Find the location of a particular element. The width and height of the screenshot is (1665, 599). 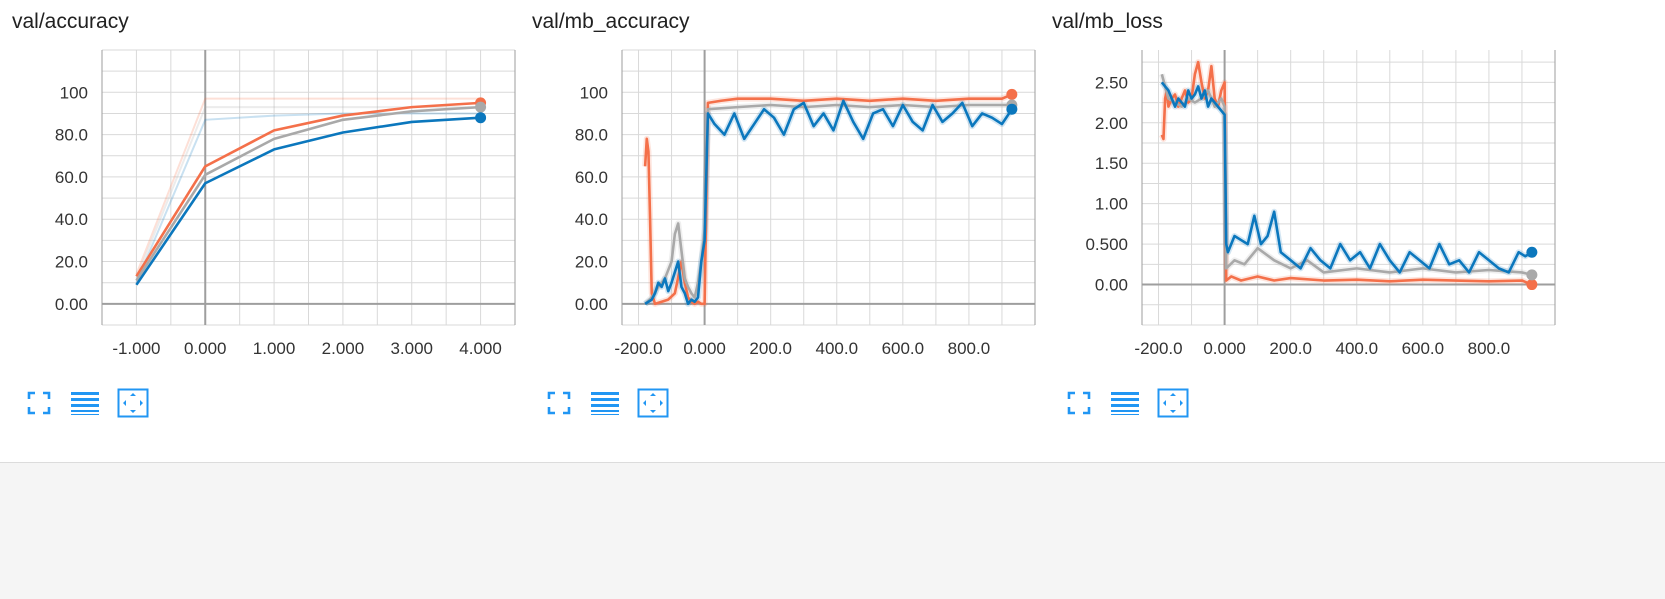

y-tick-label: 2.00 is located at coordinates (1111, 123).